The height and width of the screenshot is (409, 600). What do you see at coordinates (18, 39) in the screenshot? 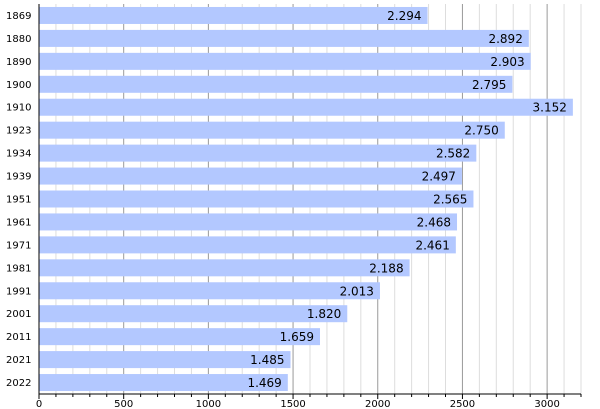
I see `category-label-1880: 1880` at bounding box center [18, 39].